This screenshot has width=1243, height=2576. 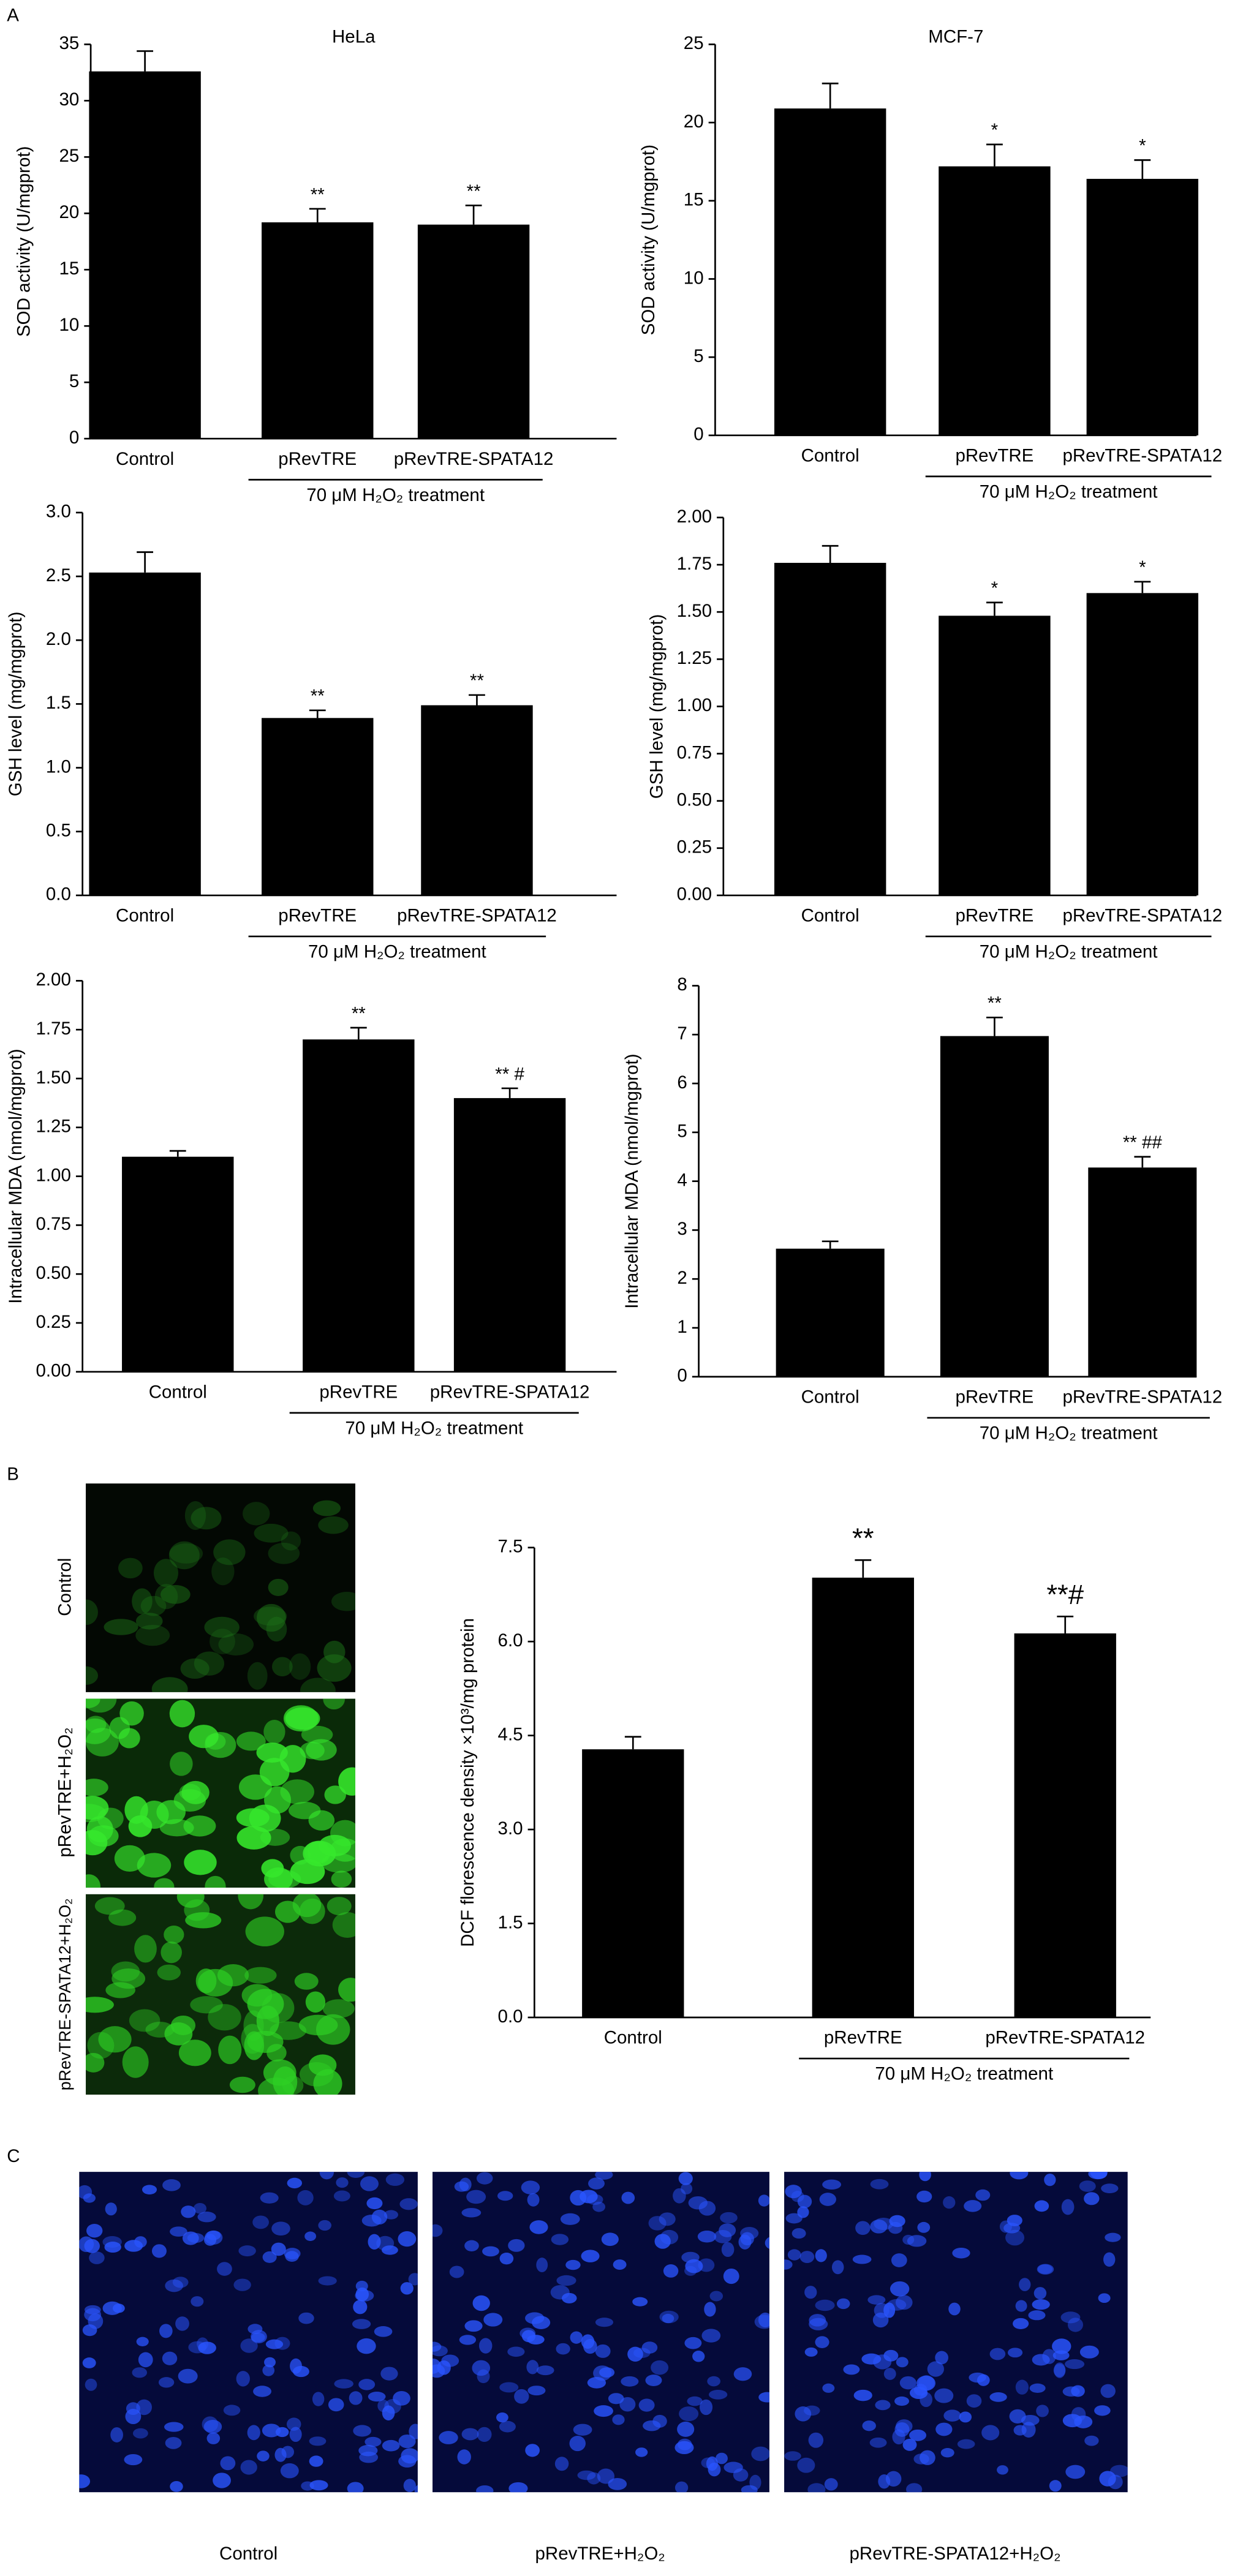 I want to click on y-tick-label: 0.00, so click(x=695, y=894).